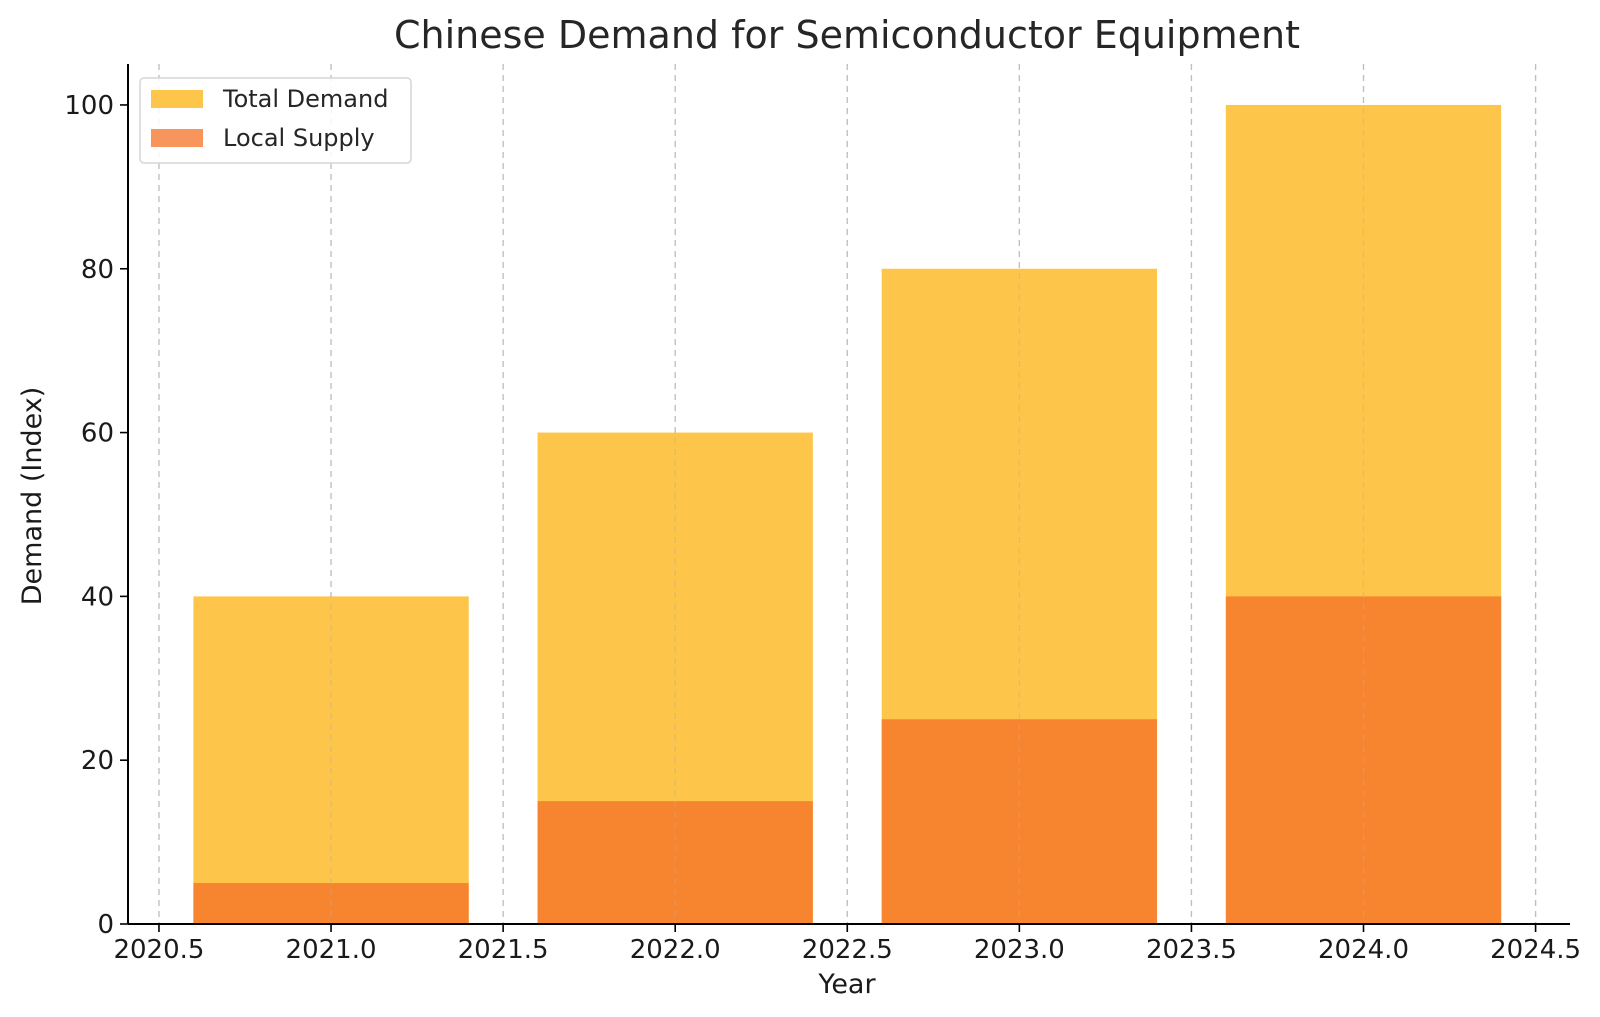  Describe the element at coordinates (97, 434) in the screenshot. I see `y-tick-label-3: 60` at that location.